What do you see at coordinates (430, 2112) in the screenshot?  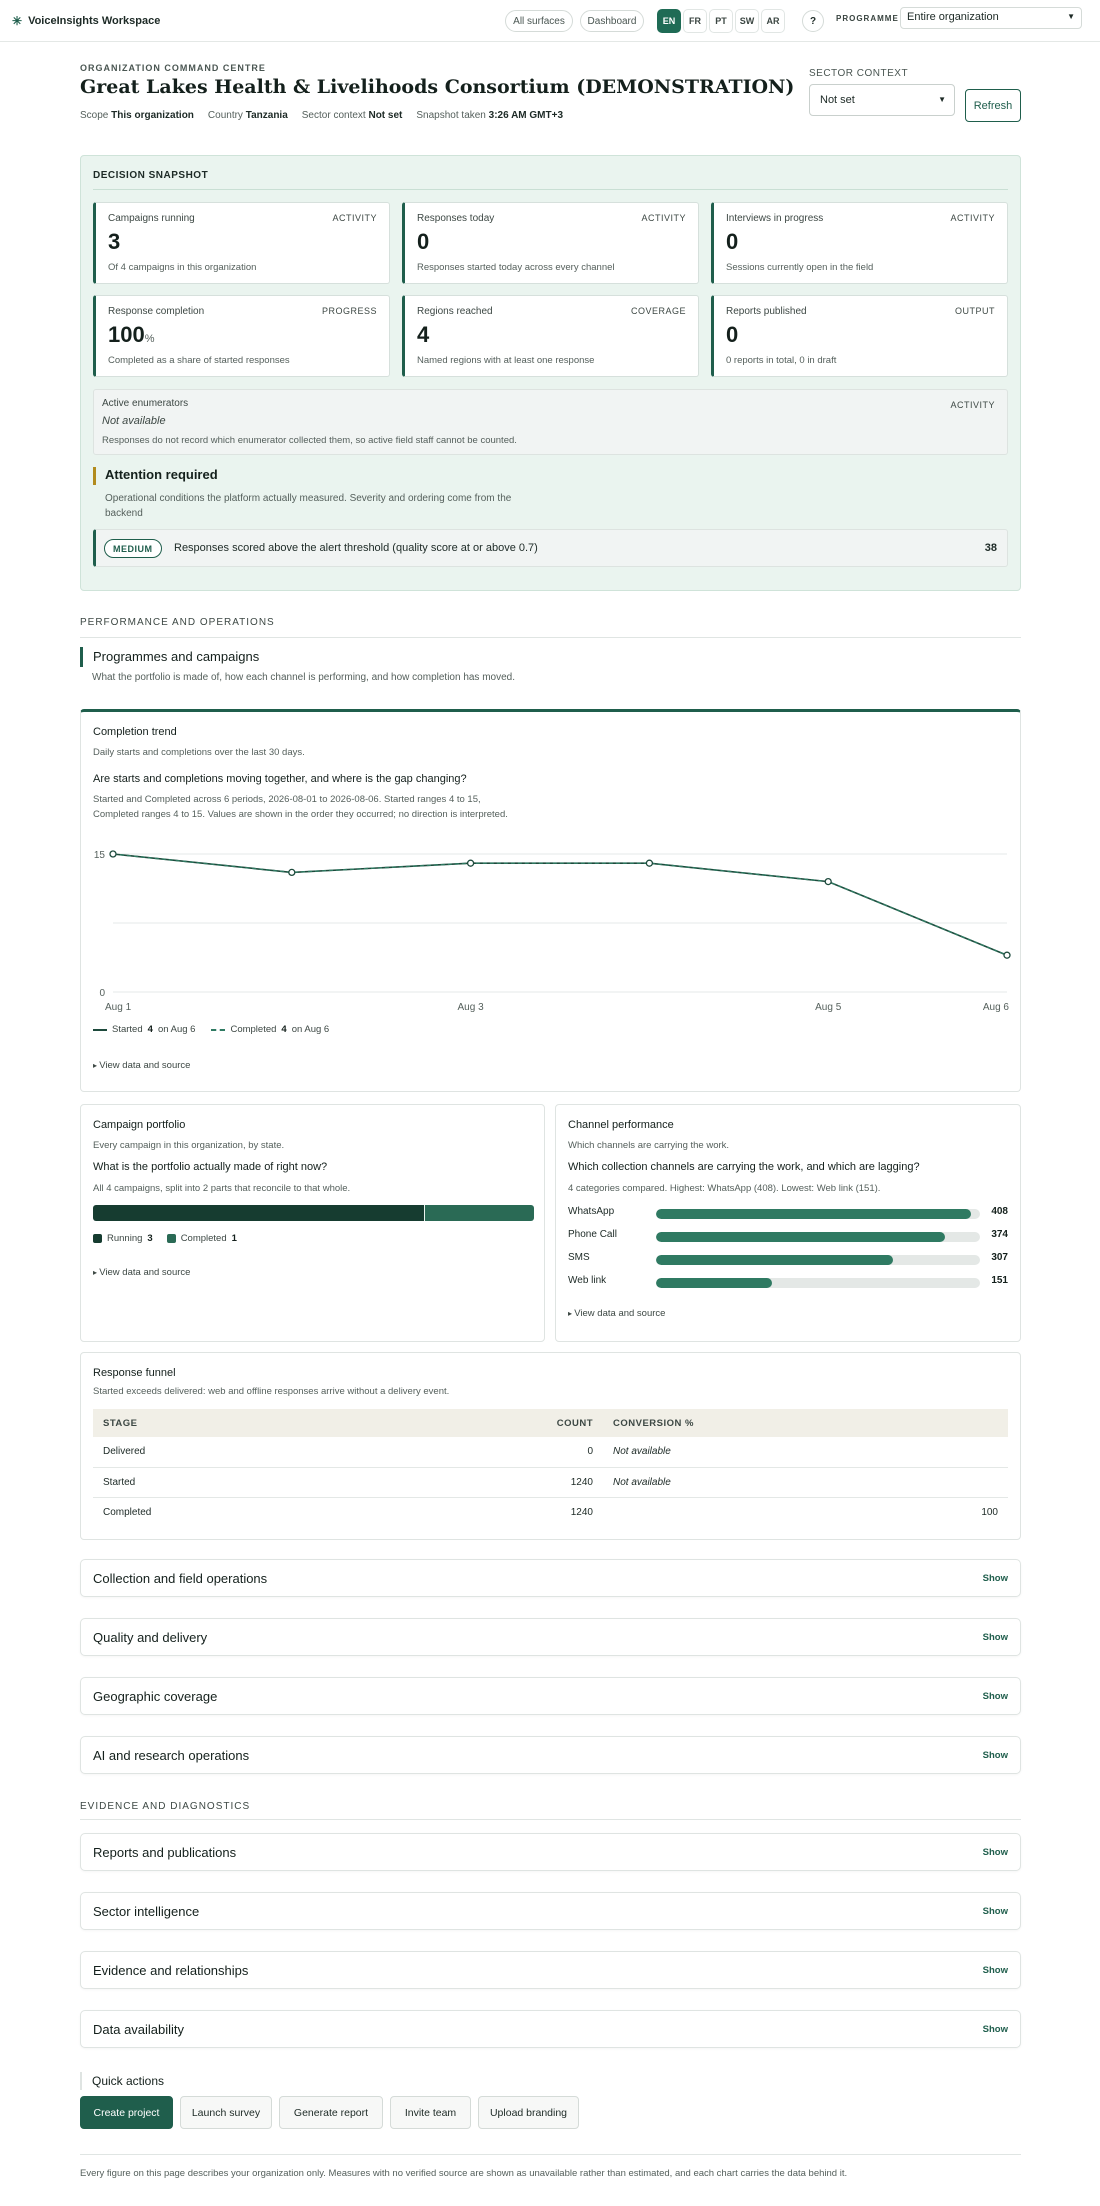 I see `invite-team-button: Invite team` at bounding box center [430, 2112].